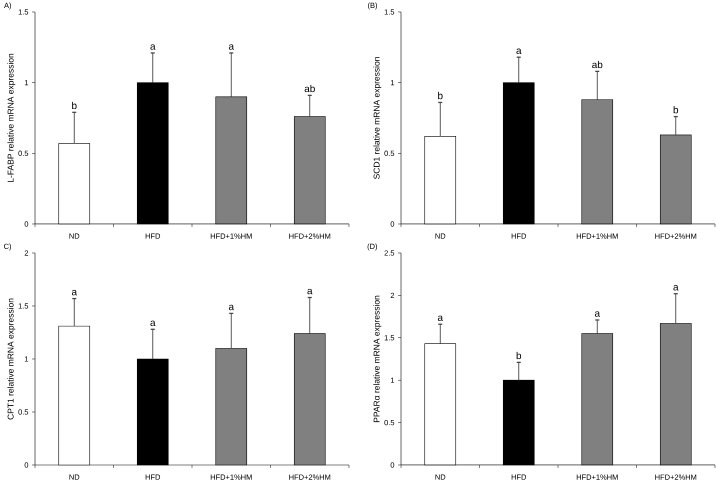 The width and height of the screenshot is (717, 484). Describe the element at coordinates (377, 118) in the screenshot. I see `y-axis-title: SCD1 relative mRNA expression` at that location.